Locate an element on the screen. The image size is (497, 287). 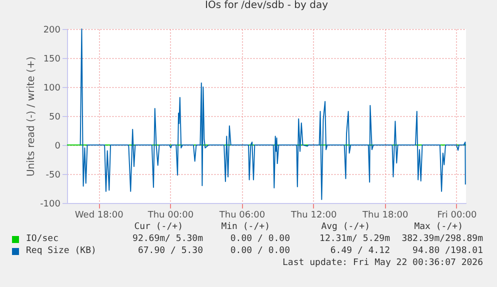
text: 92.69m/ 5.30m is located at coordinates (167, 239).